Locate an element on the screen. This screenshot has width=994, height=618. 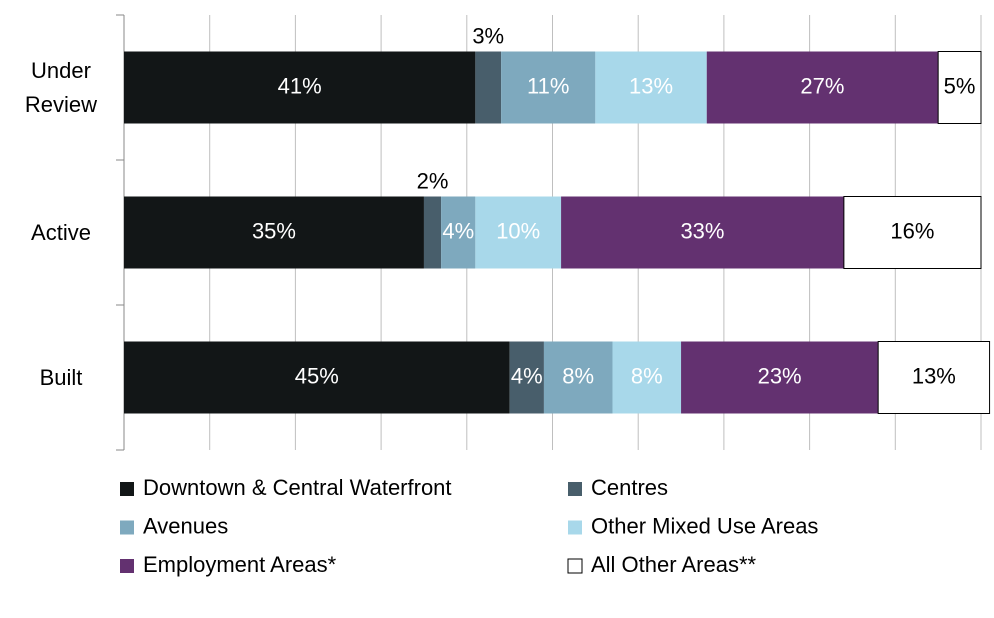
data-label: 10% is located at coordinates (518, 230).